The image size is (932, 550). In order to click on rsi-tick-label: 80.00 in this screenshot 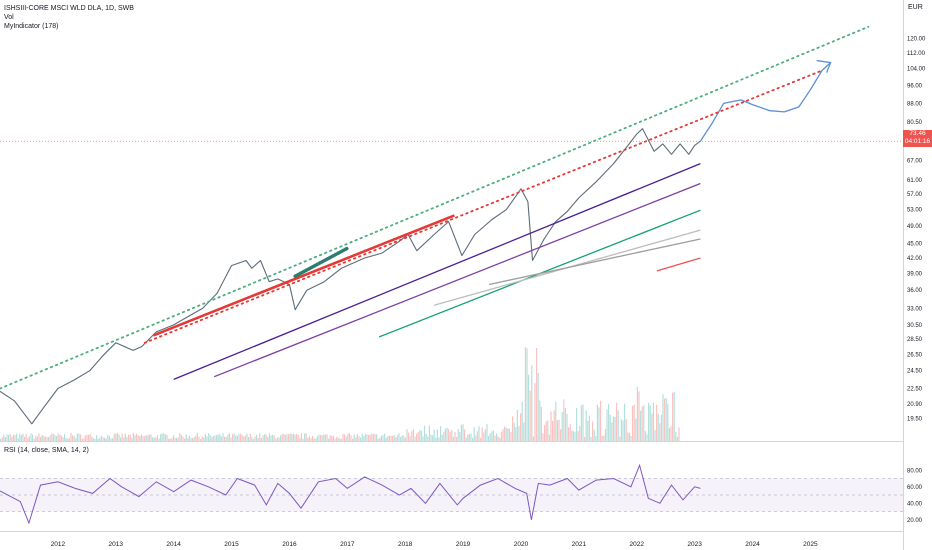, I will do `click(915, 471)`.